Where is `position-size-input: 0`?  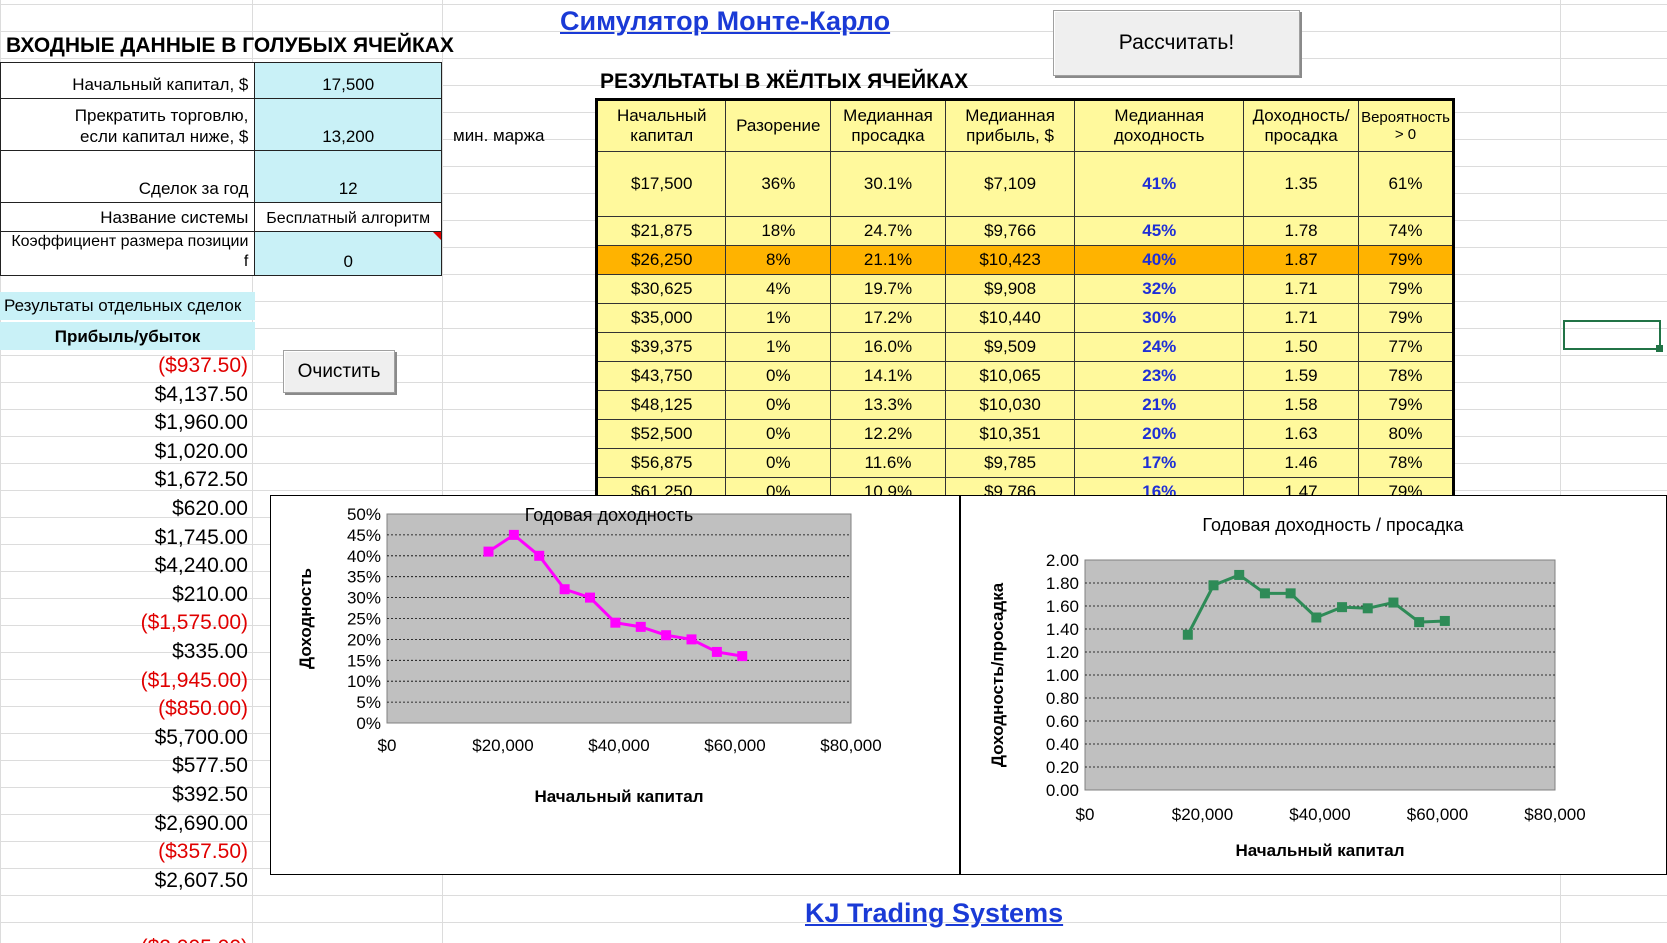
position-size-input: 0 is located at coordinates (348, 253).